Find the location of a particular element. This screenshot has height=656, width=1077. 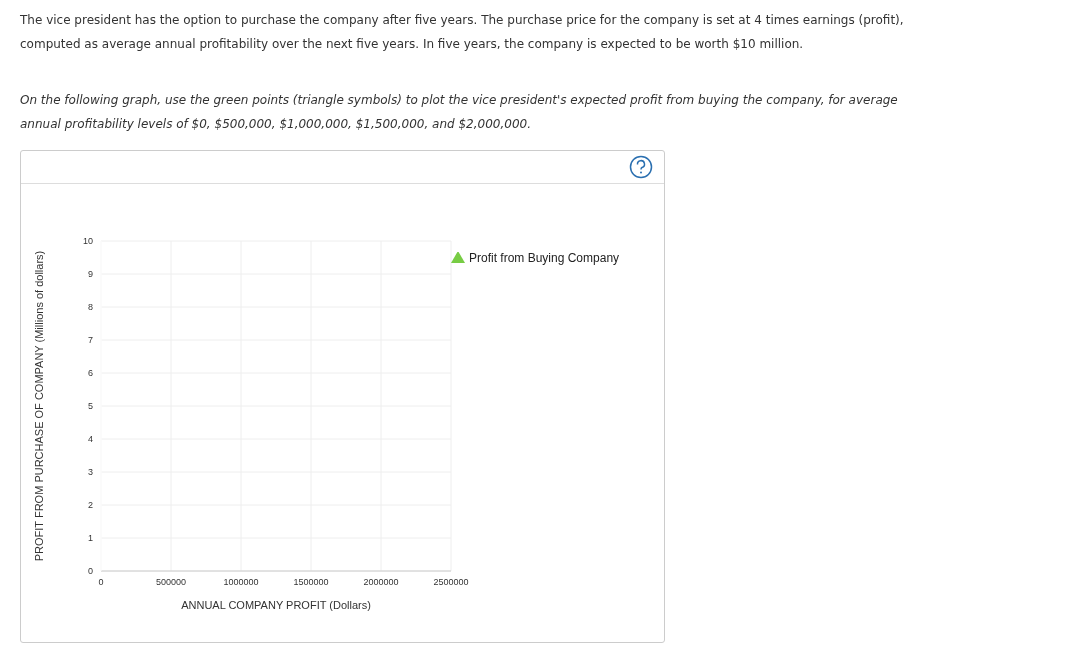

y-tick-label: 6 is located at coordinates (90, 373).